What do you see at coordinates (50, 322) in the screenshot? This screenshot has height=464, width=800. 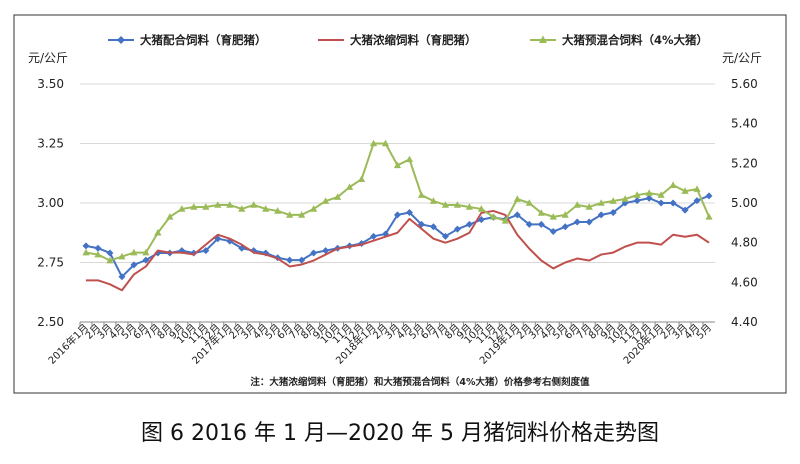 I see `y-left-tick-label: 2.50` at bounding box center [50, 322].